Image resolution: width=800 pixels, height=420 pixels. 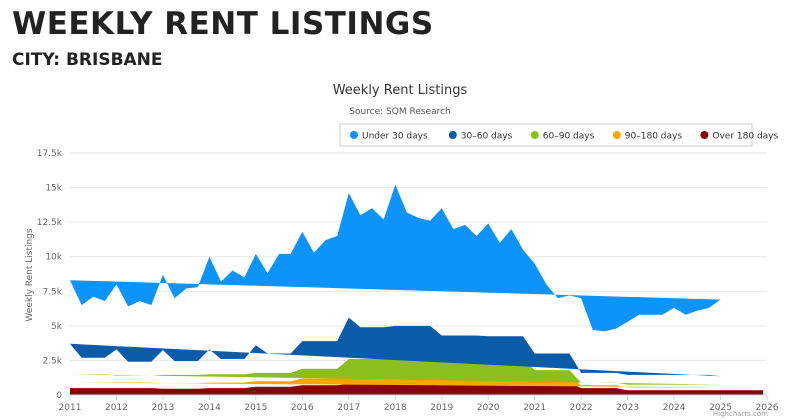 What do you see at coordinates (223, 24) in the screenshot?
I see `page-heading: WEEKLY RENT LISTINGS` at bounding box center [223, 24].